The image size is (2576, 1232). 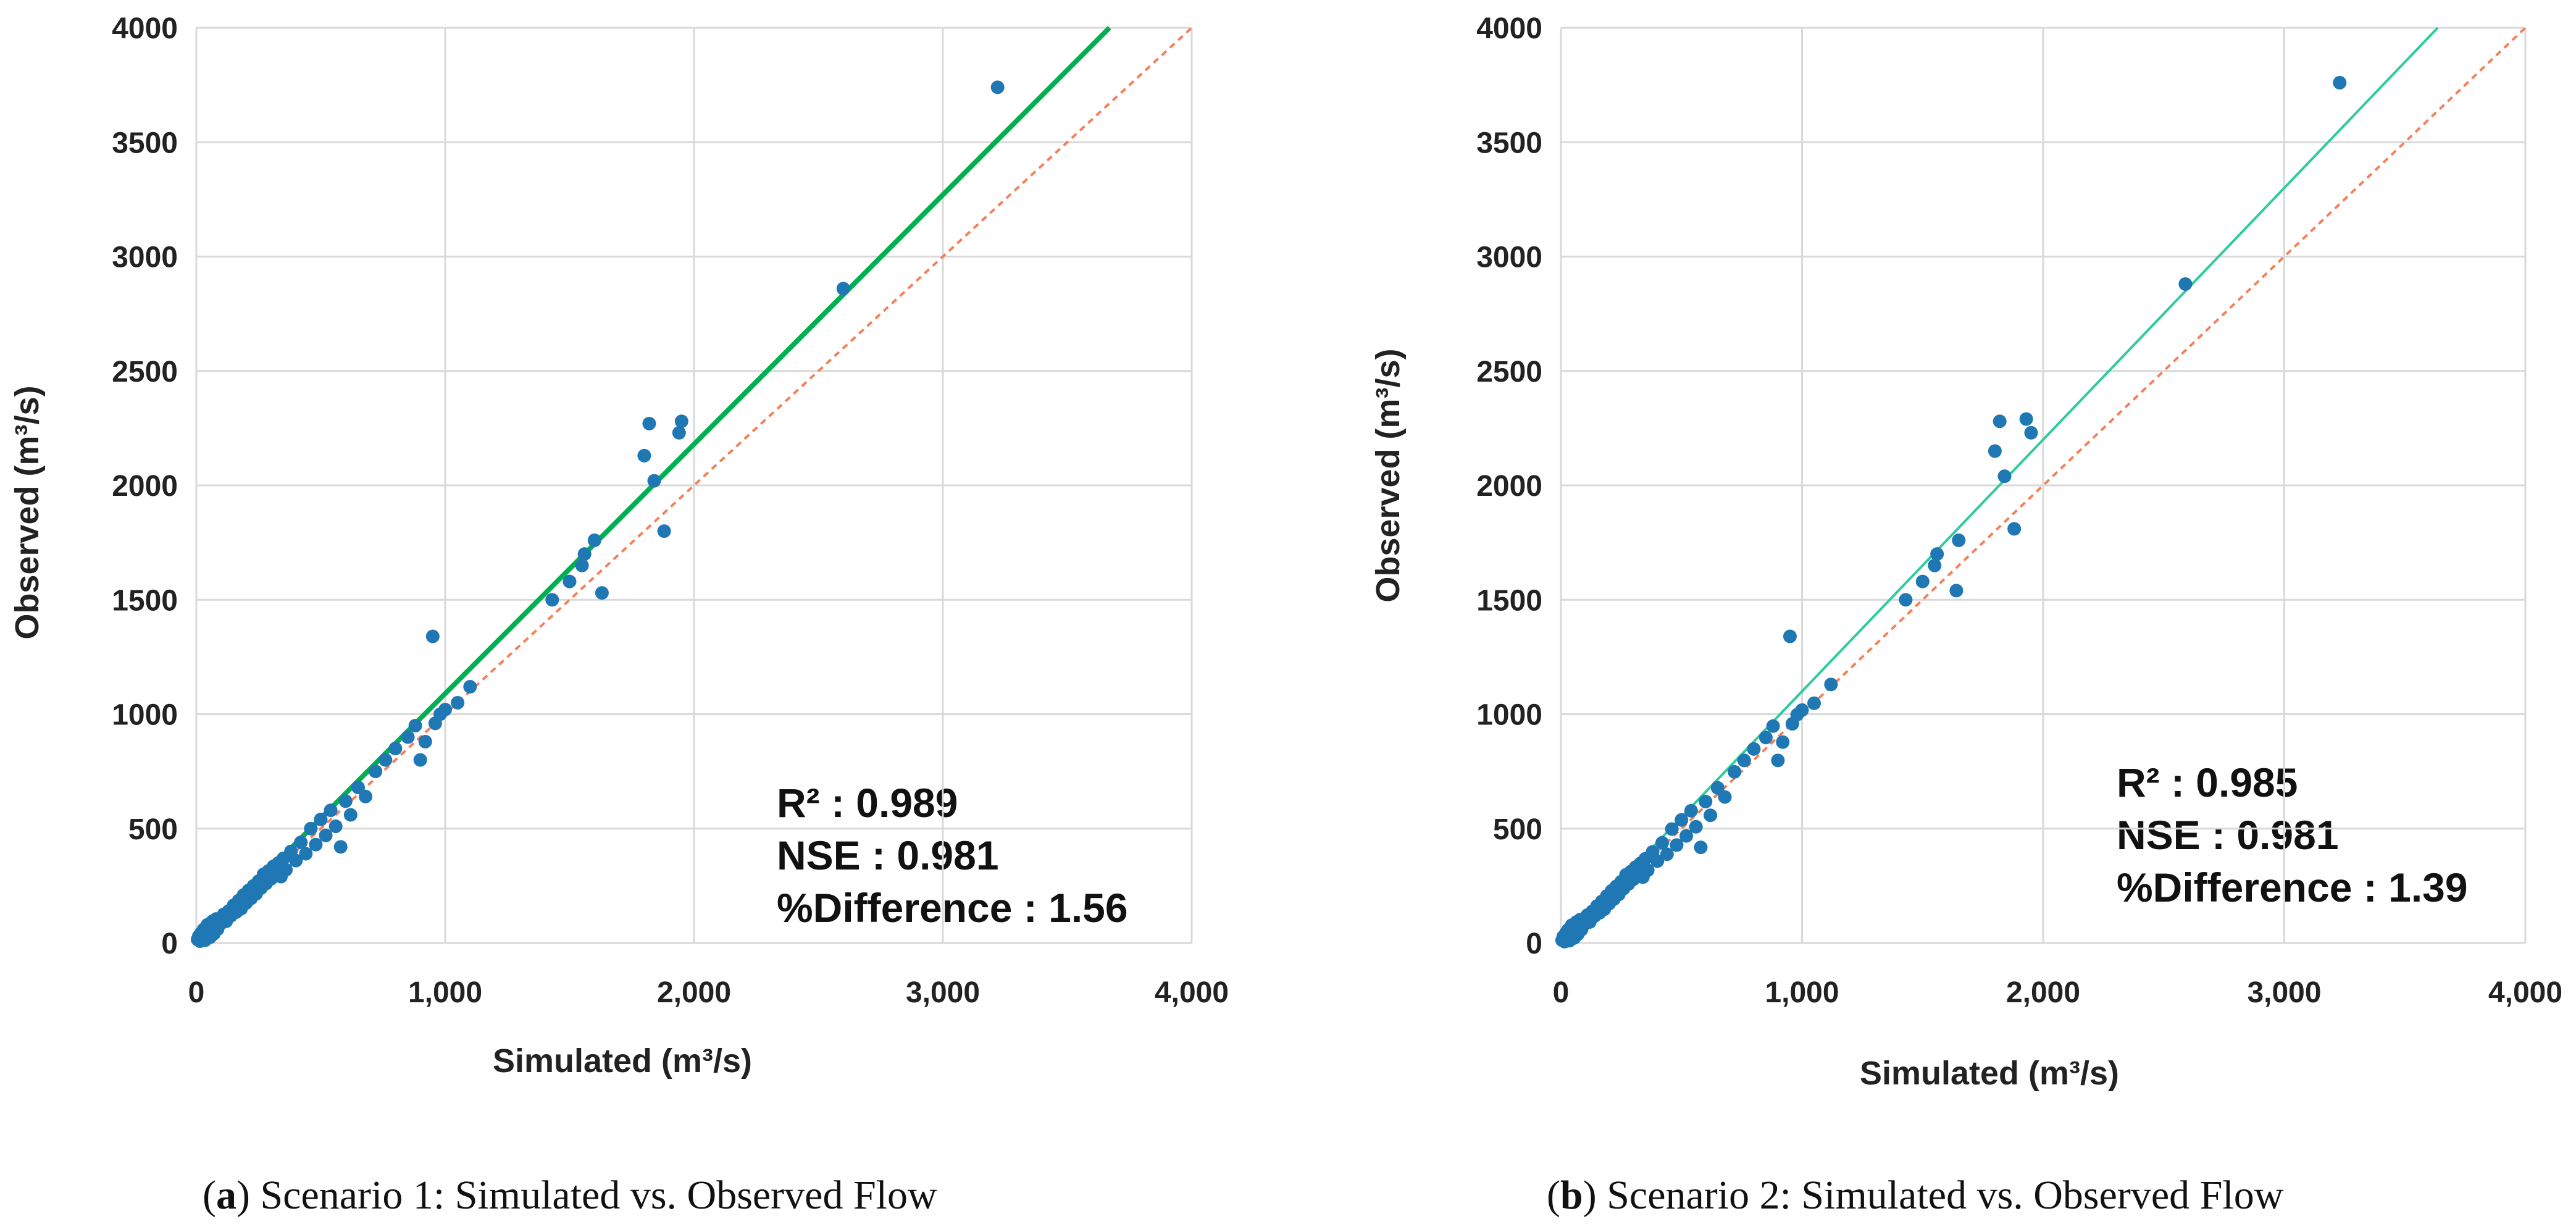 I want to click on panel-a-y-tick-label: 4000, so click(x=145, y=29).